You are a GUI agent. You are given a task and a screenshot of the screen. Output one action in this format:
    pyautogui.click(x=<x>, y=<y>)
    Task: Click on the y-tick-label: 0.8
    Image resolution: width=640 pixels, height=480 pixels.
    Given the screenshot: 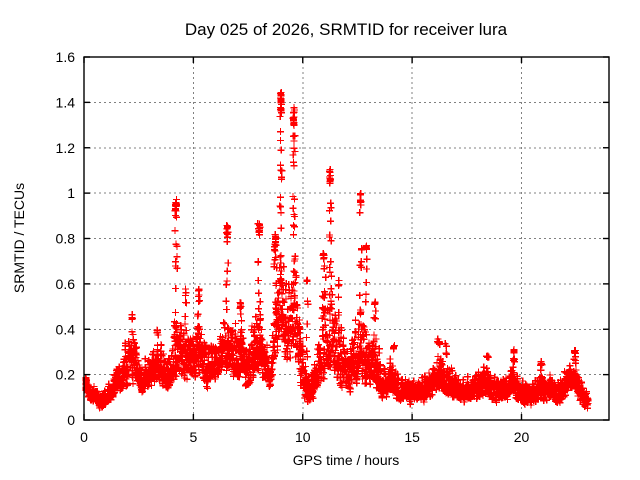 What is the action you would take?
    pyautogui.click(x=66, y=239)
    